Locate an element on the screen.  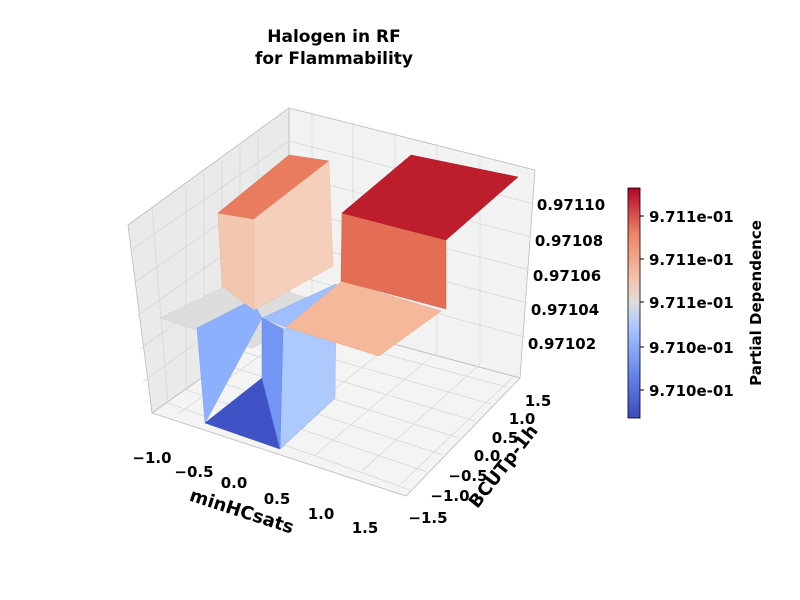
chart-title-line2: for Flammability is located at coordinates (334, 59).